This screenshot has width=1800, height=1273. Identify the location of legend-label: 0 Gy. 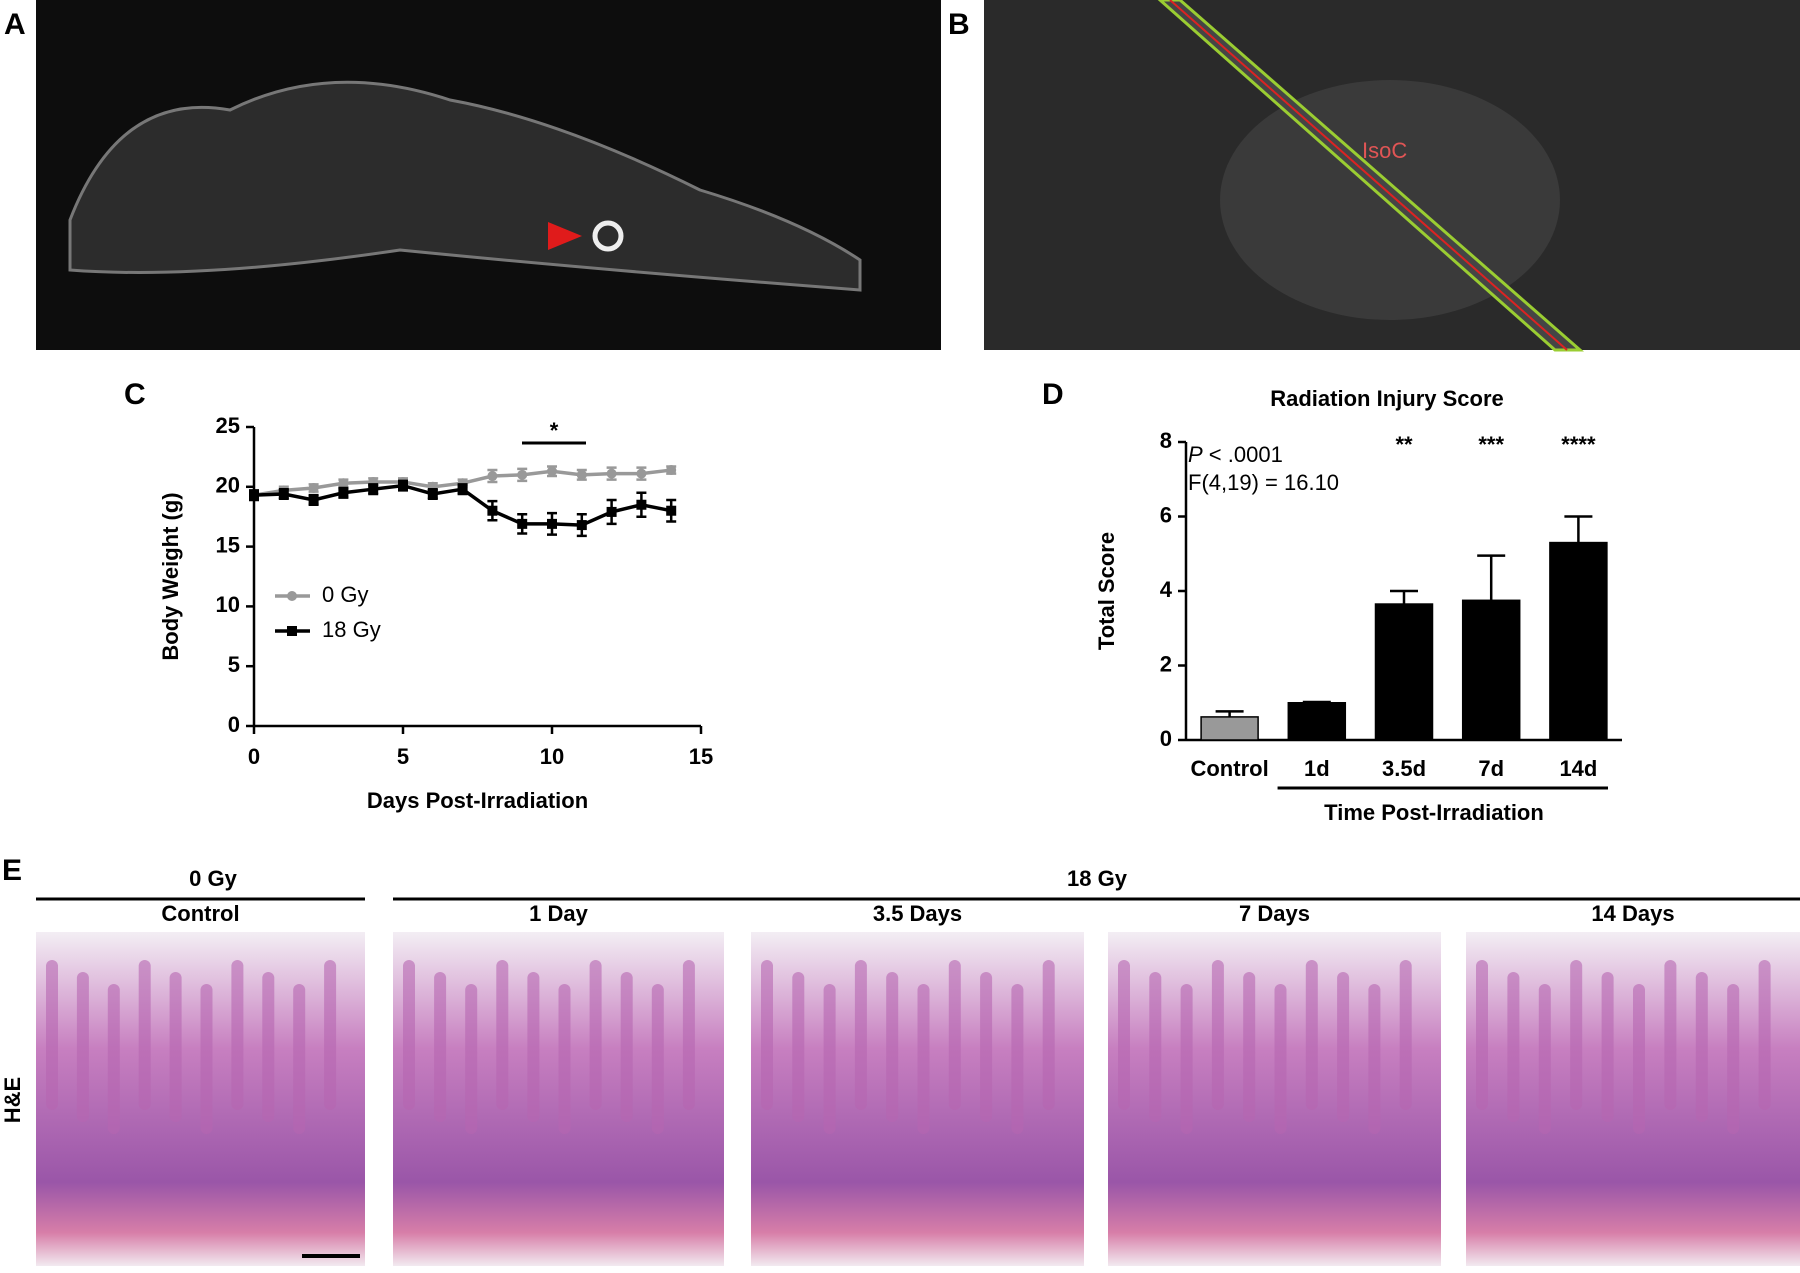
(345, 594).